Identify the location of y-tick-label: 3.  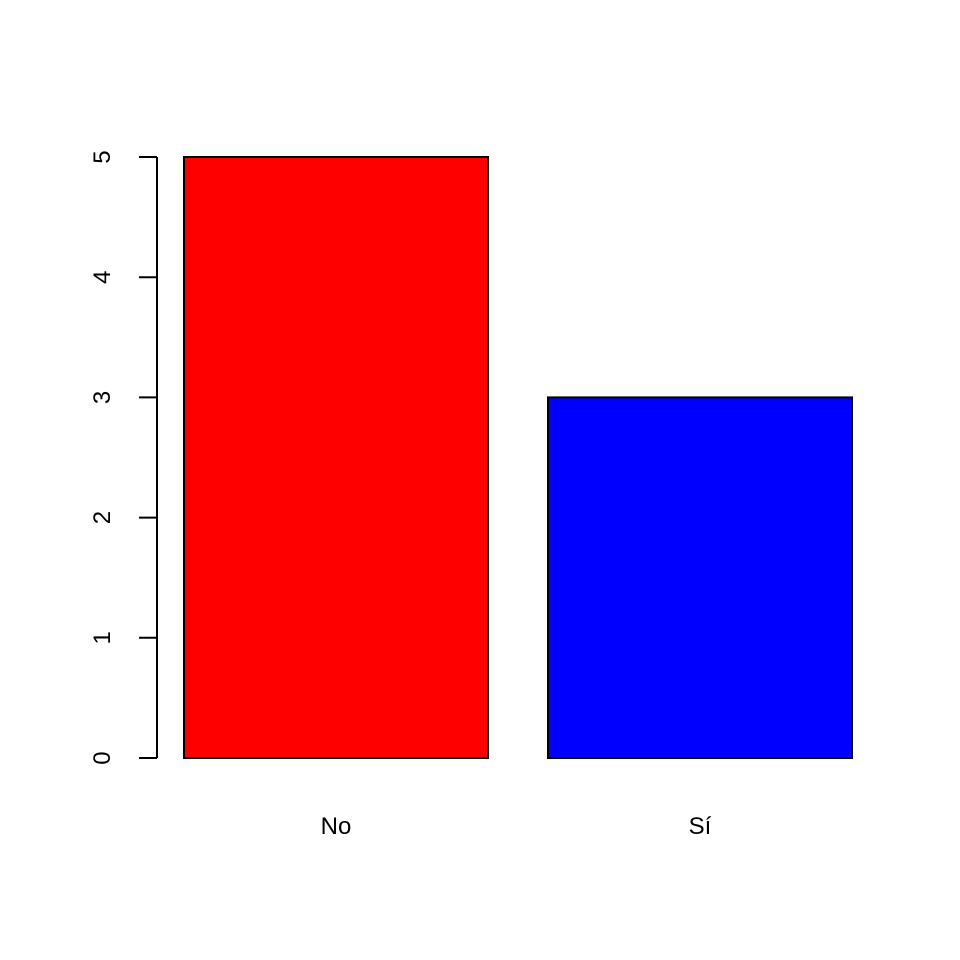
(102, 397).